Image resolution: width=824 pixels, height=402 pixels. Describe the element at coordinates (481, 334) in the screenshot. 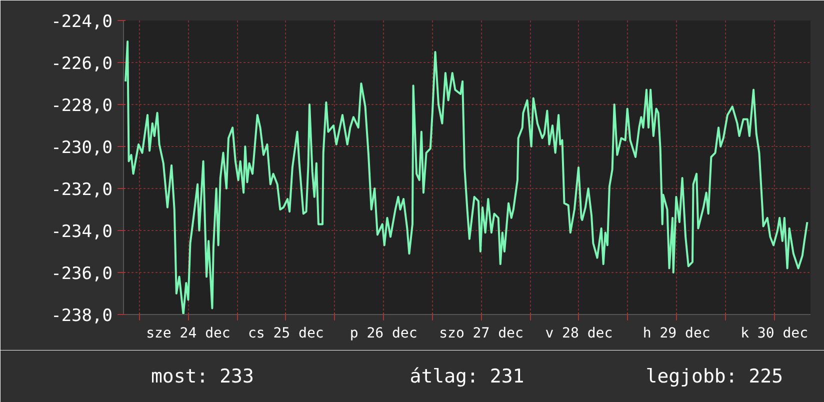

I see `x-tick-label: szo 27 dec` at that location.